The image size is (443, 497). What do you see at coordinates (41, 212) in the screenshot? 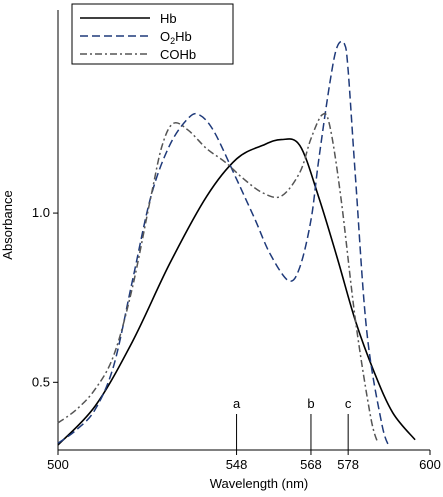
I see `y-tick-label: 1.0` at bounding box center [41, 212].